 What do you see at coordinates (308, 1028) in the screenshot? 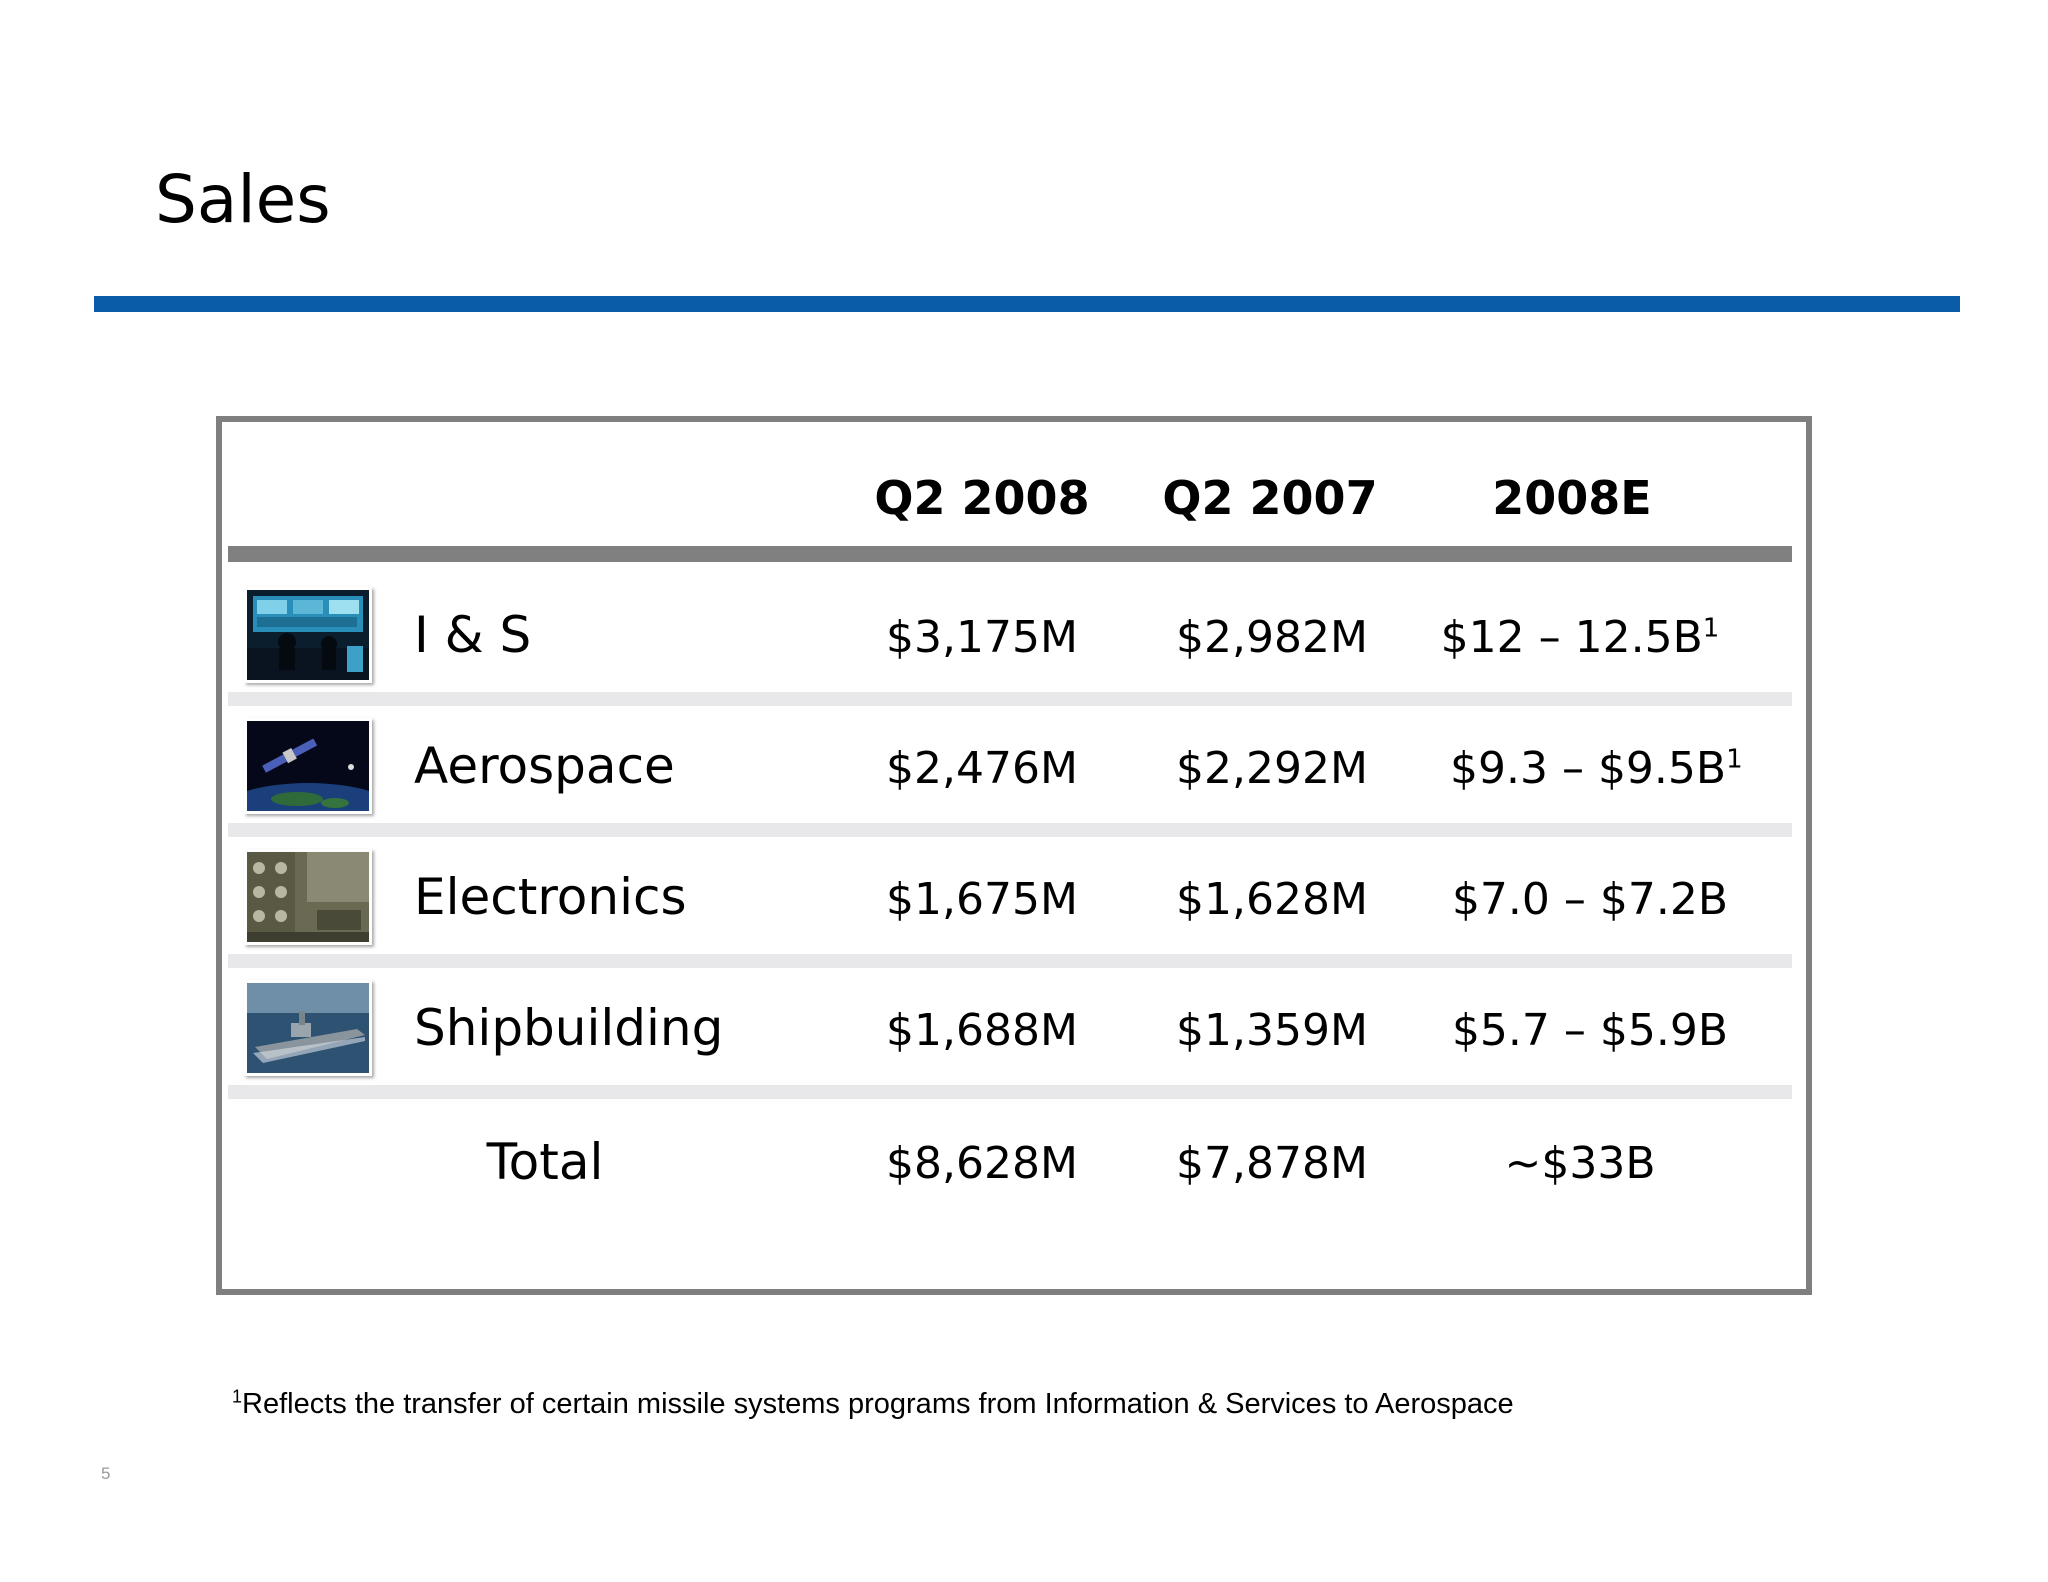
I see `navy-ship-photo` at bounding box center [308, 1028].